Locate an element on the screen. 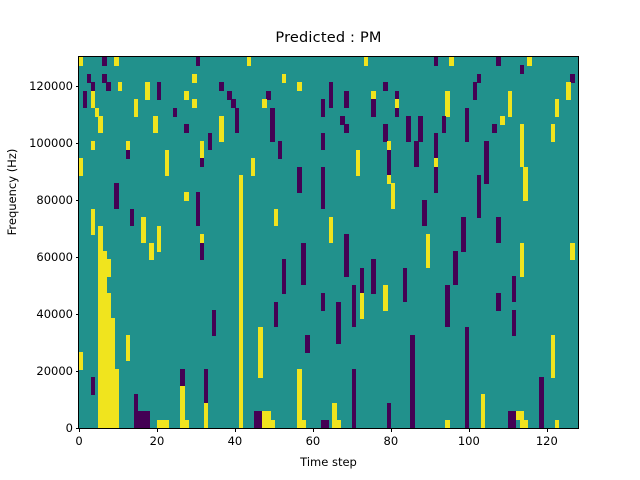 The width and height of the screenshot is (640, 480). x-tick-mark is located at coordinates (157, 430).